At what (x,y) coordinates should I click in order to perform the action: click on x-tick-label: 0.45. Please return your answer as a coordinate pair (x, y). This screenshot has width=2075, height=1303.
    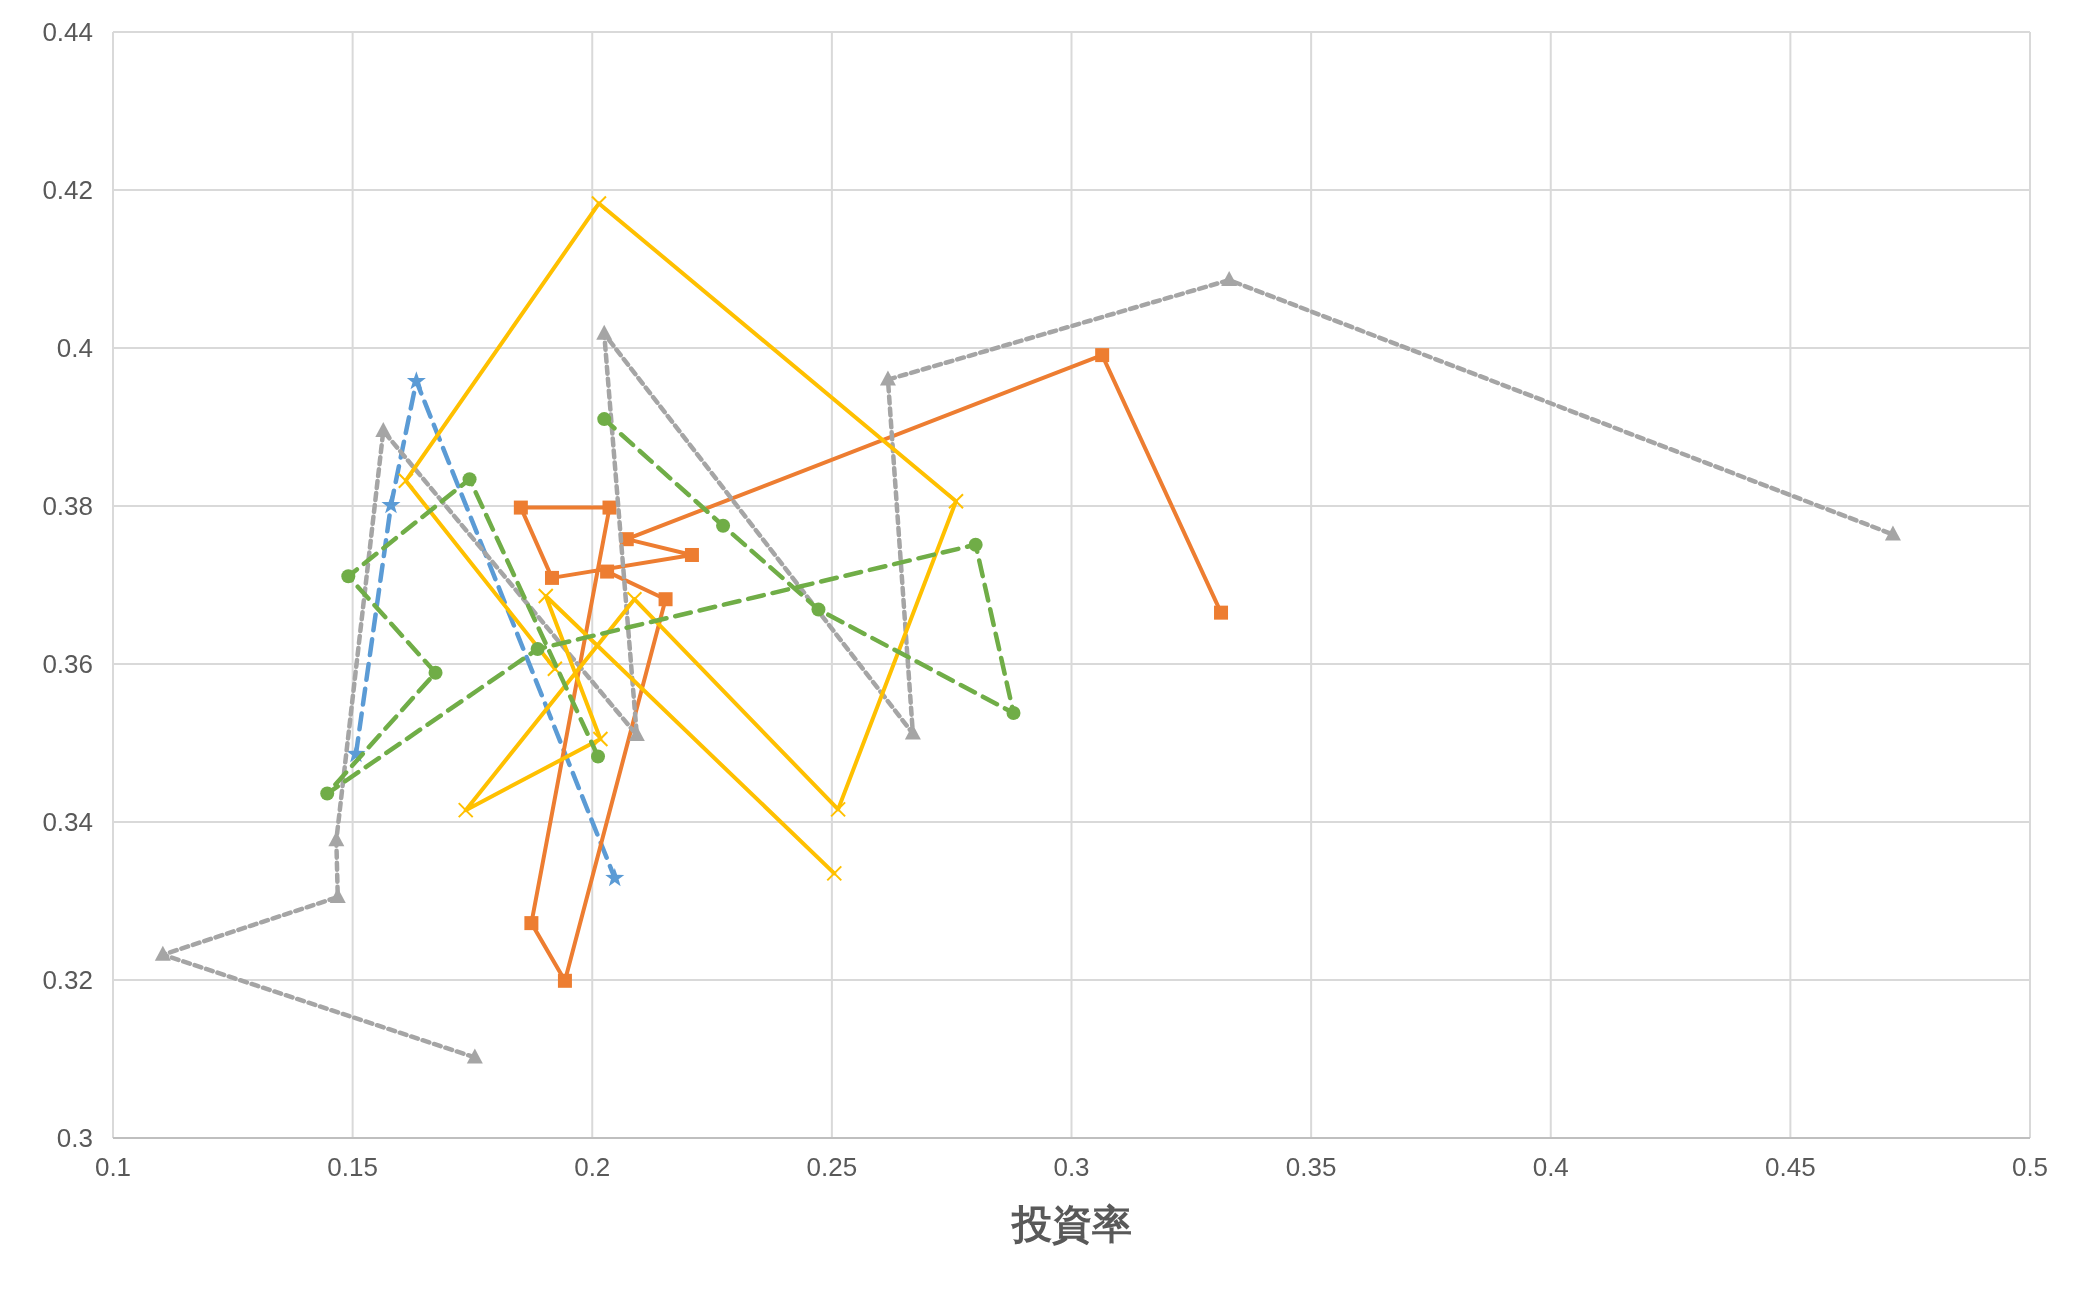
    Looking at the image, I should click on (1790, 1167).